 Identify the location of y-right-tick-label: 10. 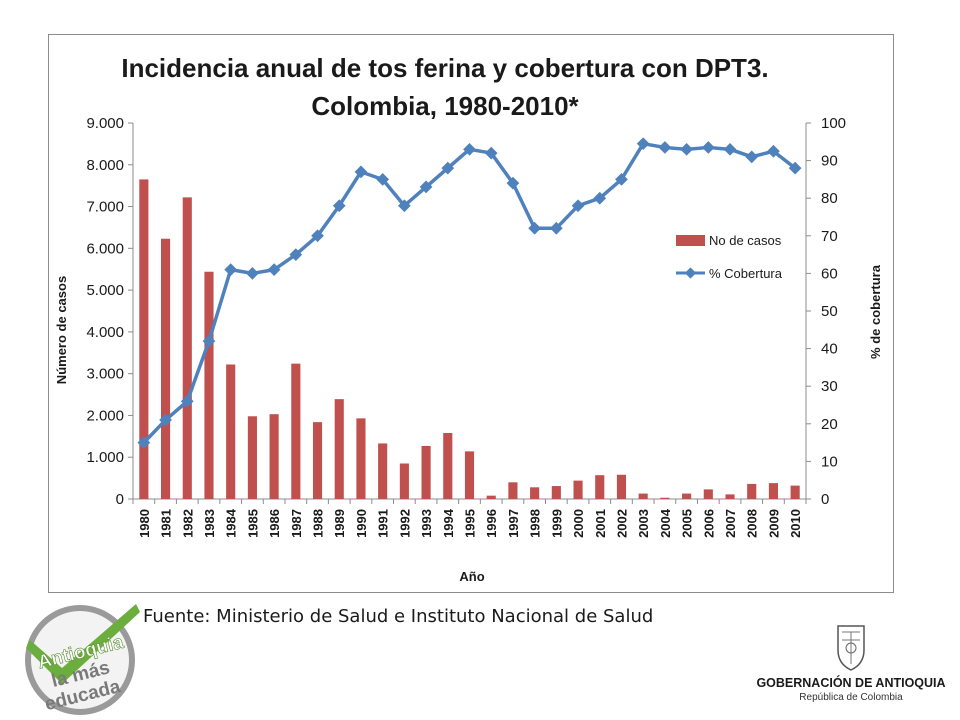
(829, 461).